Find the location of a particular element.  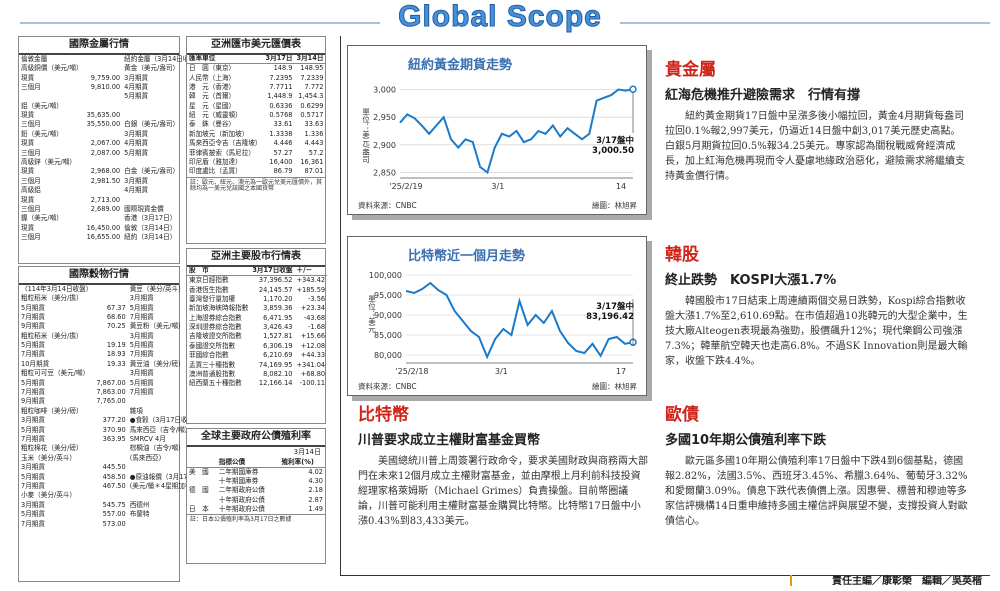

korea-article-headline: 終止跌勢 KOSPI大漲1.7% is located at coordinates (751, 280).